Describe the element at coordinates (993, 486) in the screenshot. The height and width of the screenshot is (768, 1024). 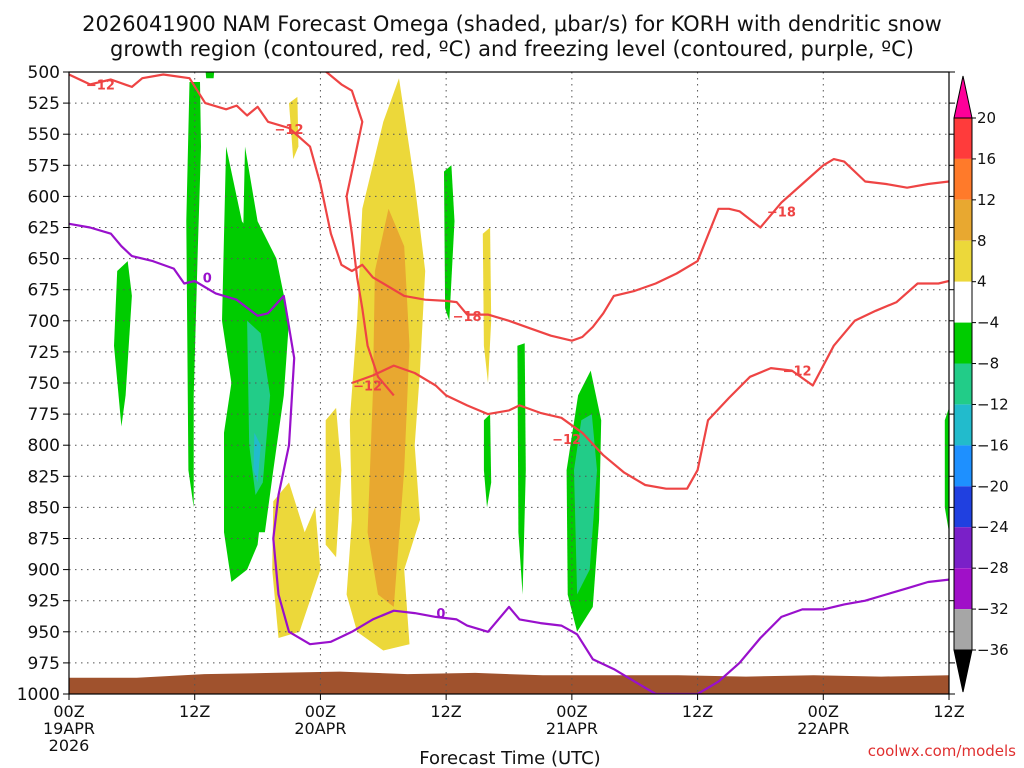
I see `colorbar-label: −20` at that location.